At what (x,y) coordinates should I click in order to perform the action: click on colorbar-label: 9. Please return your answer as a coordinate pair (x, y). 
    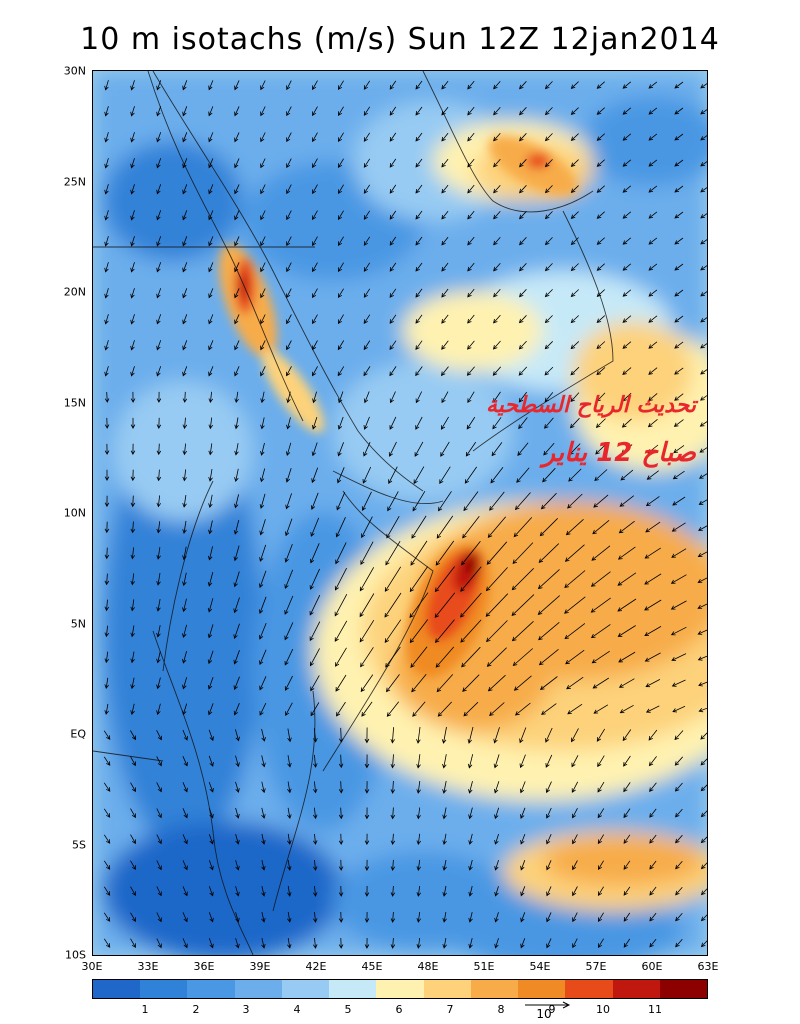
    Looking at the image, I should click on (552, 1009).